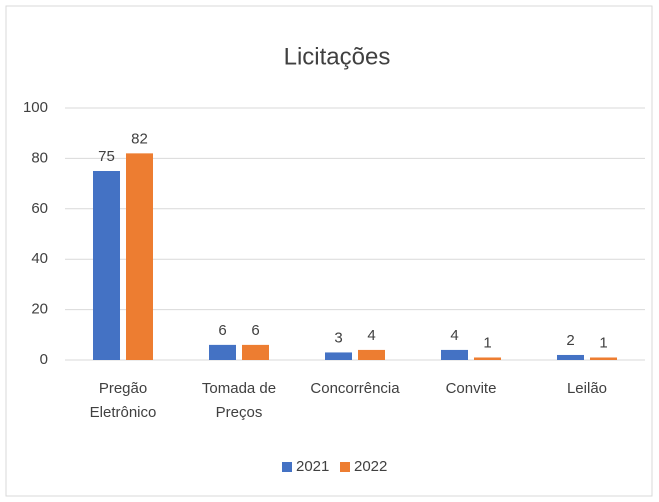 Image resolution: width=659 pixels, height=502 pixels. What do you see at coordinates (355, 388) in the screenshot?
I see `x-tick-label: Concorrência` at bounding box center [355, 388].